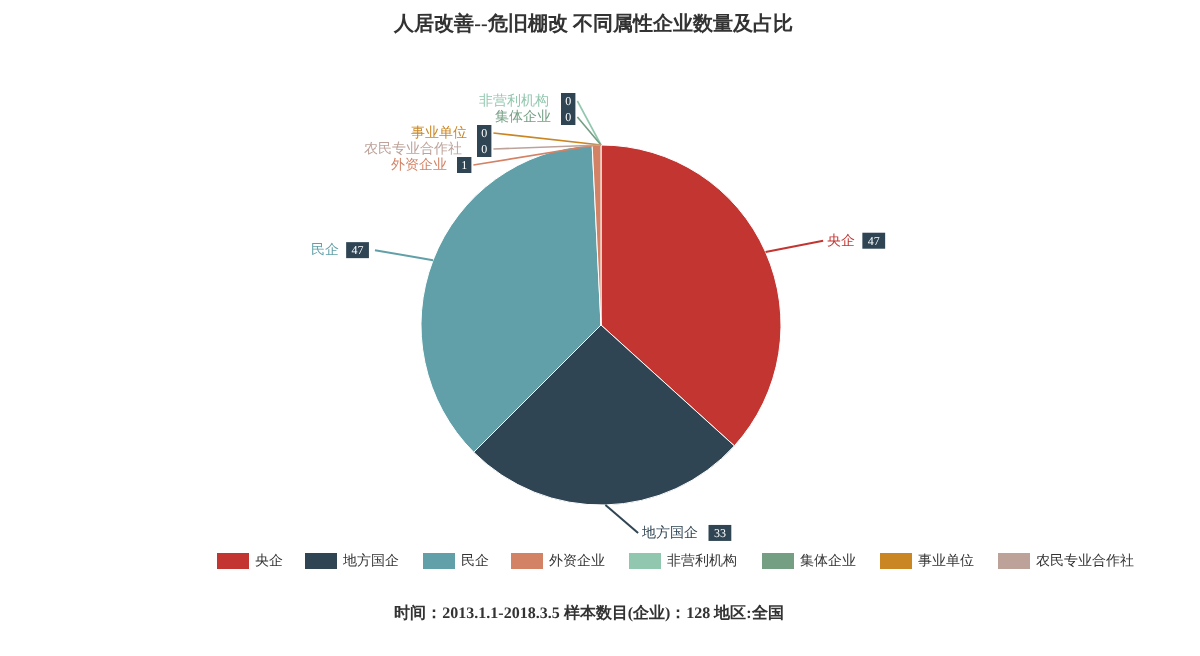 Image resolution: width=1200 pixels, height=656 pixels. What do you see at coordinates (592, 24) in the screenshot?
I see `chart-title: 人居改善--危旧棚改 不同属性企业数量及占比` at bounding box center [592, 24].